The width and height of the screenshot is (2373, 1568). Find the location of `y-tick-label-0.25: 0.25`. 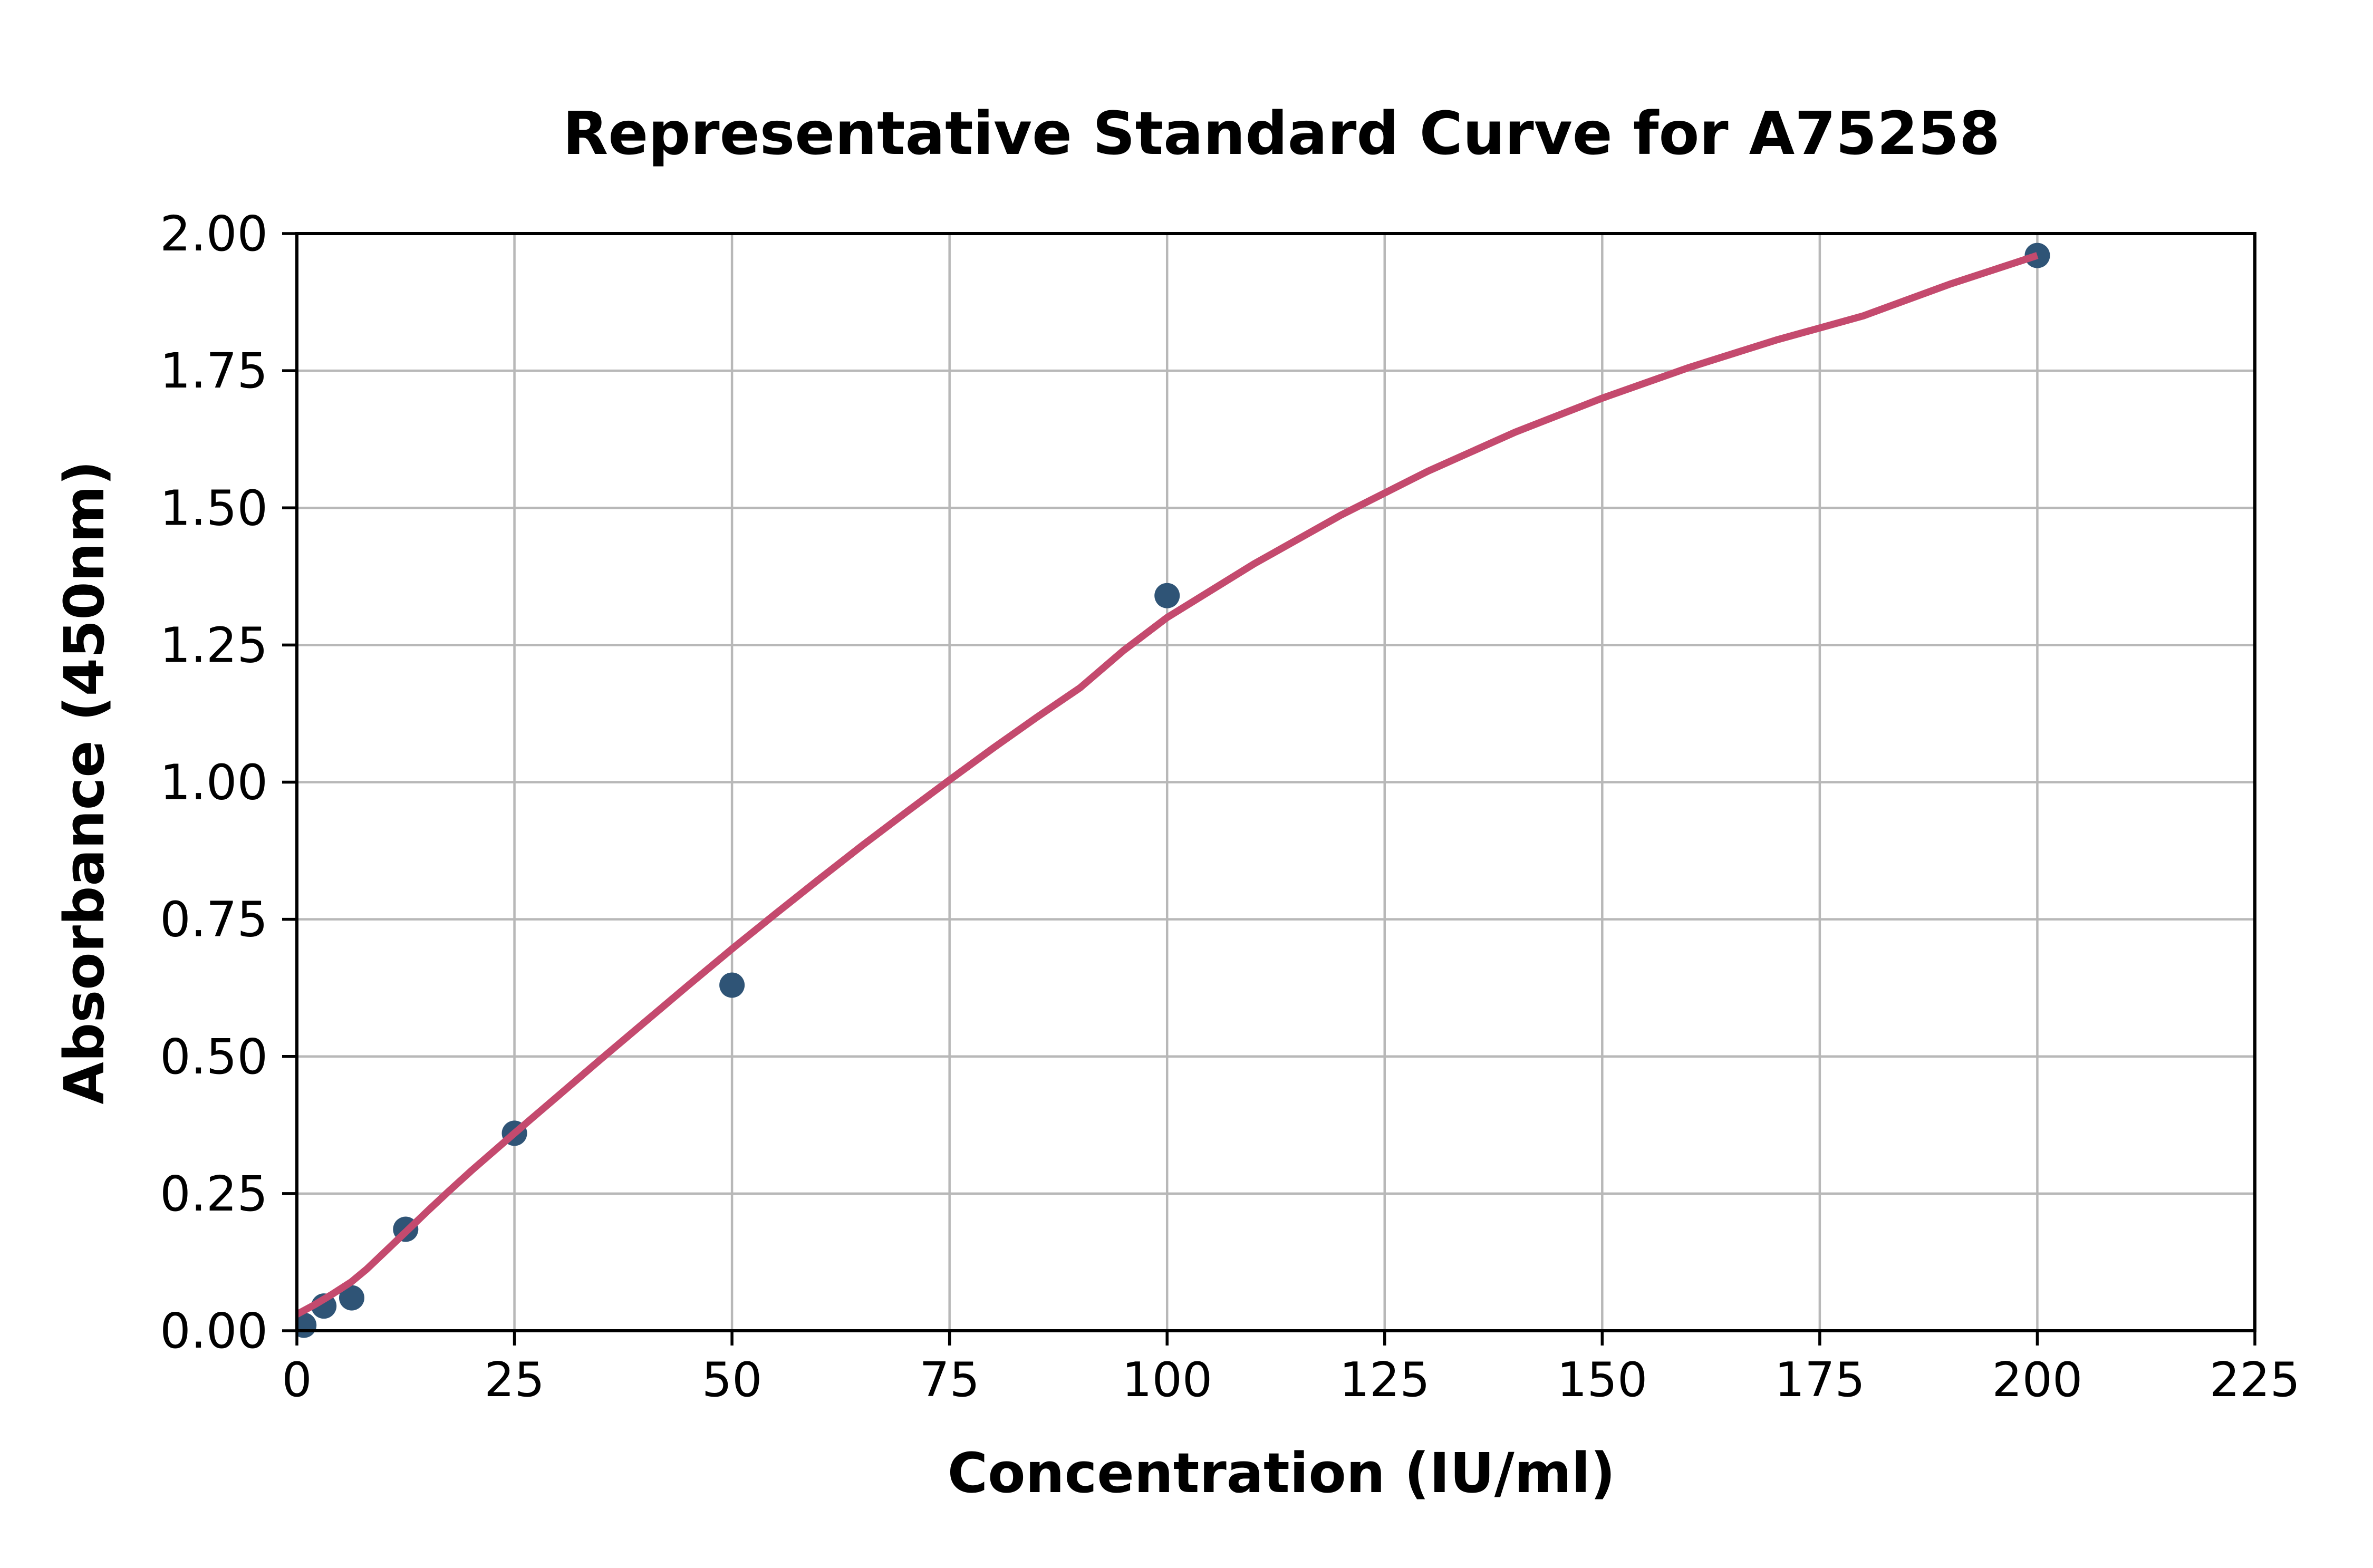

y-tick-label-0.25: 0.25 is located at coordinates (214, 1194).